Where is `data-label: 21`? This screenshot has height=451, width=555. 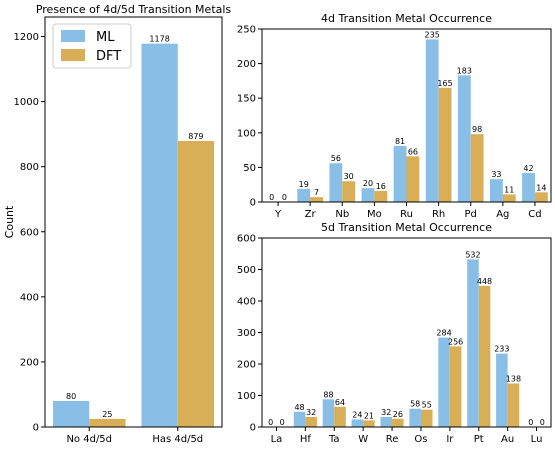
data-label: 21 is located at coordinates (369, 415).